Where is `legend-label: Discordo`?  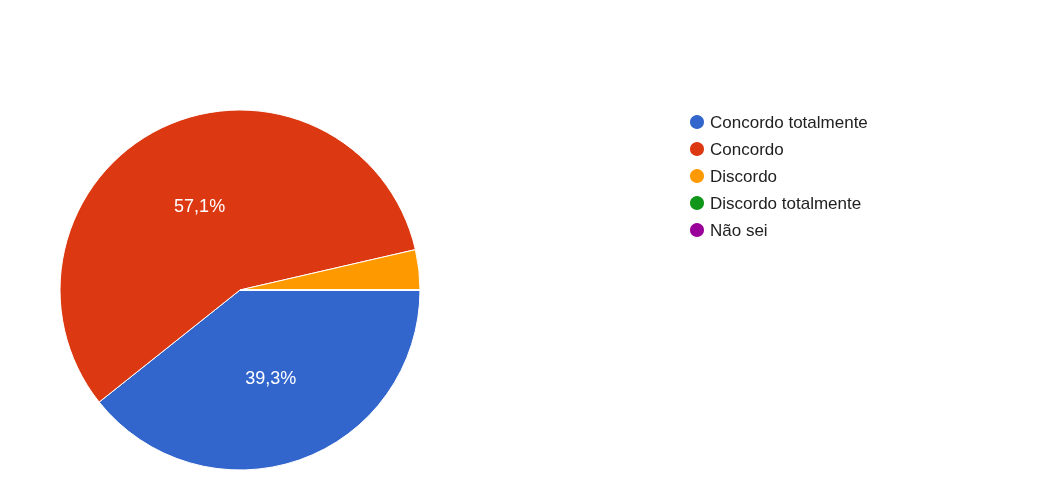 legend-label: Discordo is located at coordinates (744, 176).